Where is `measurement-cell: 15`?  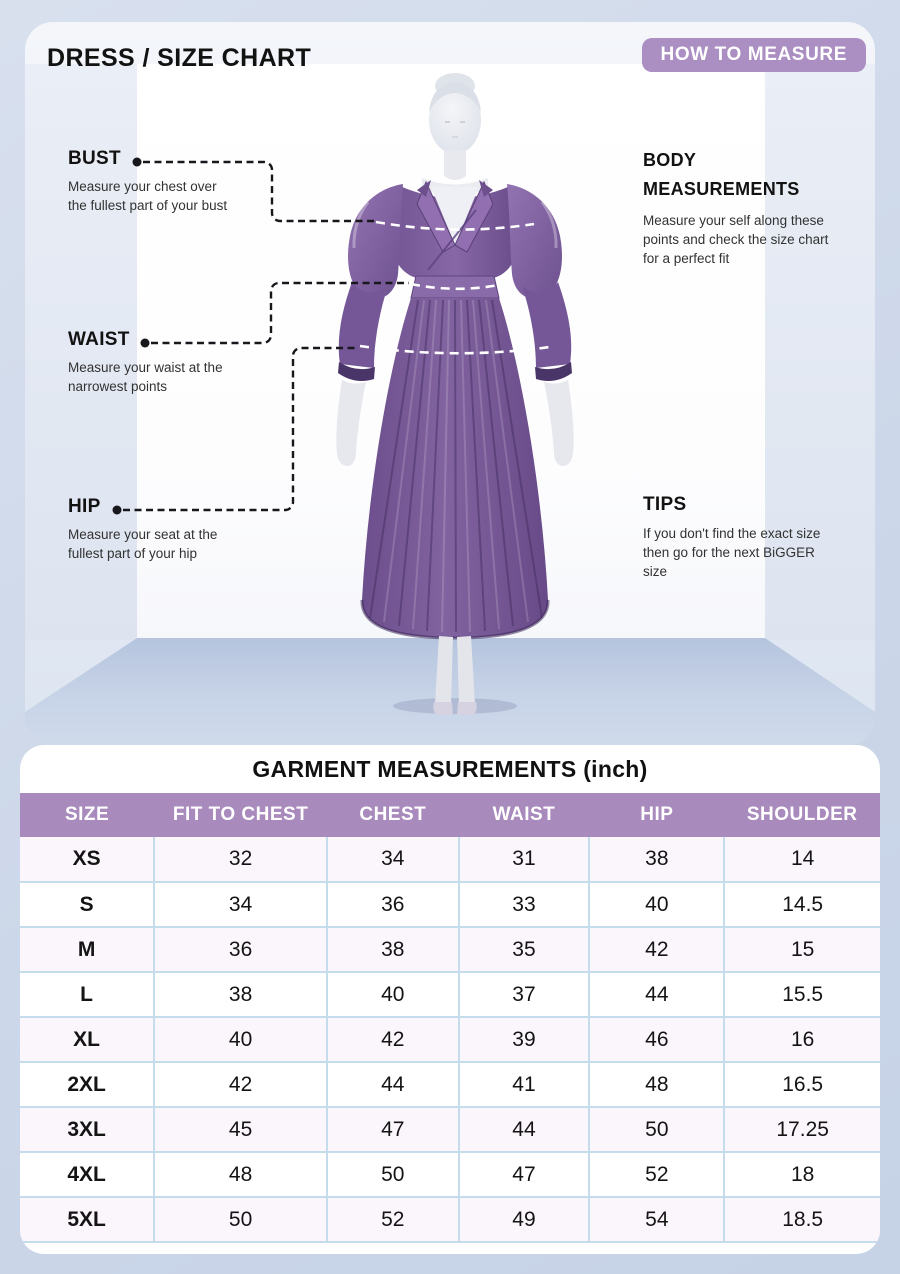
measurement-cell: 15 is located at coordinates (801, 950).